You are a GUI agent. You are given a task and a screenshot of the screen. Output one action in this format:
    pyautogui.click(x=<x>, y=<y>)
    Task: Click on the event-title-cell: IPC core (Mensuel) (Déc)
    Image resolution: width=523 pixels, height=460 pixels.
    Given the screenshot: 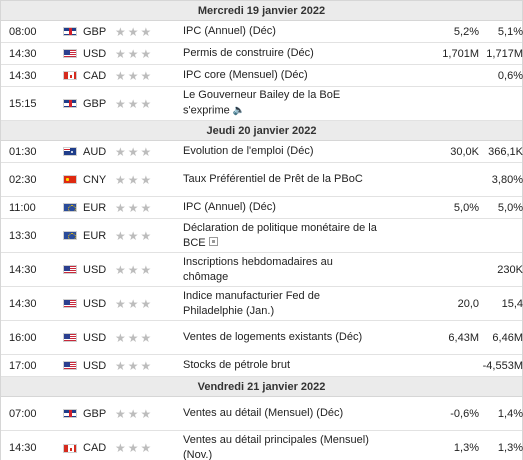 What is the action you would take?
    pyautogui.click(x=282, y=75)
    